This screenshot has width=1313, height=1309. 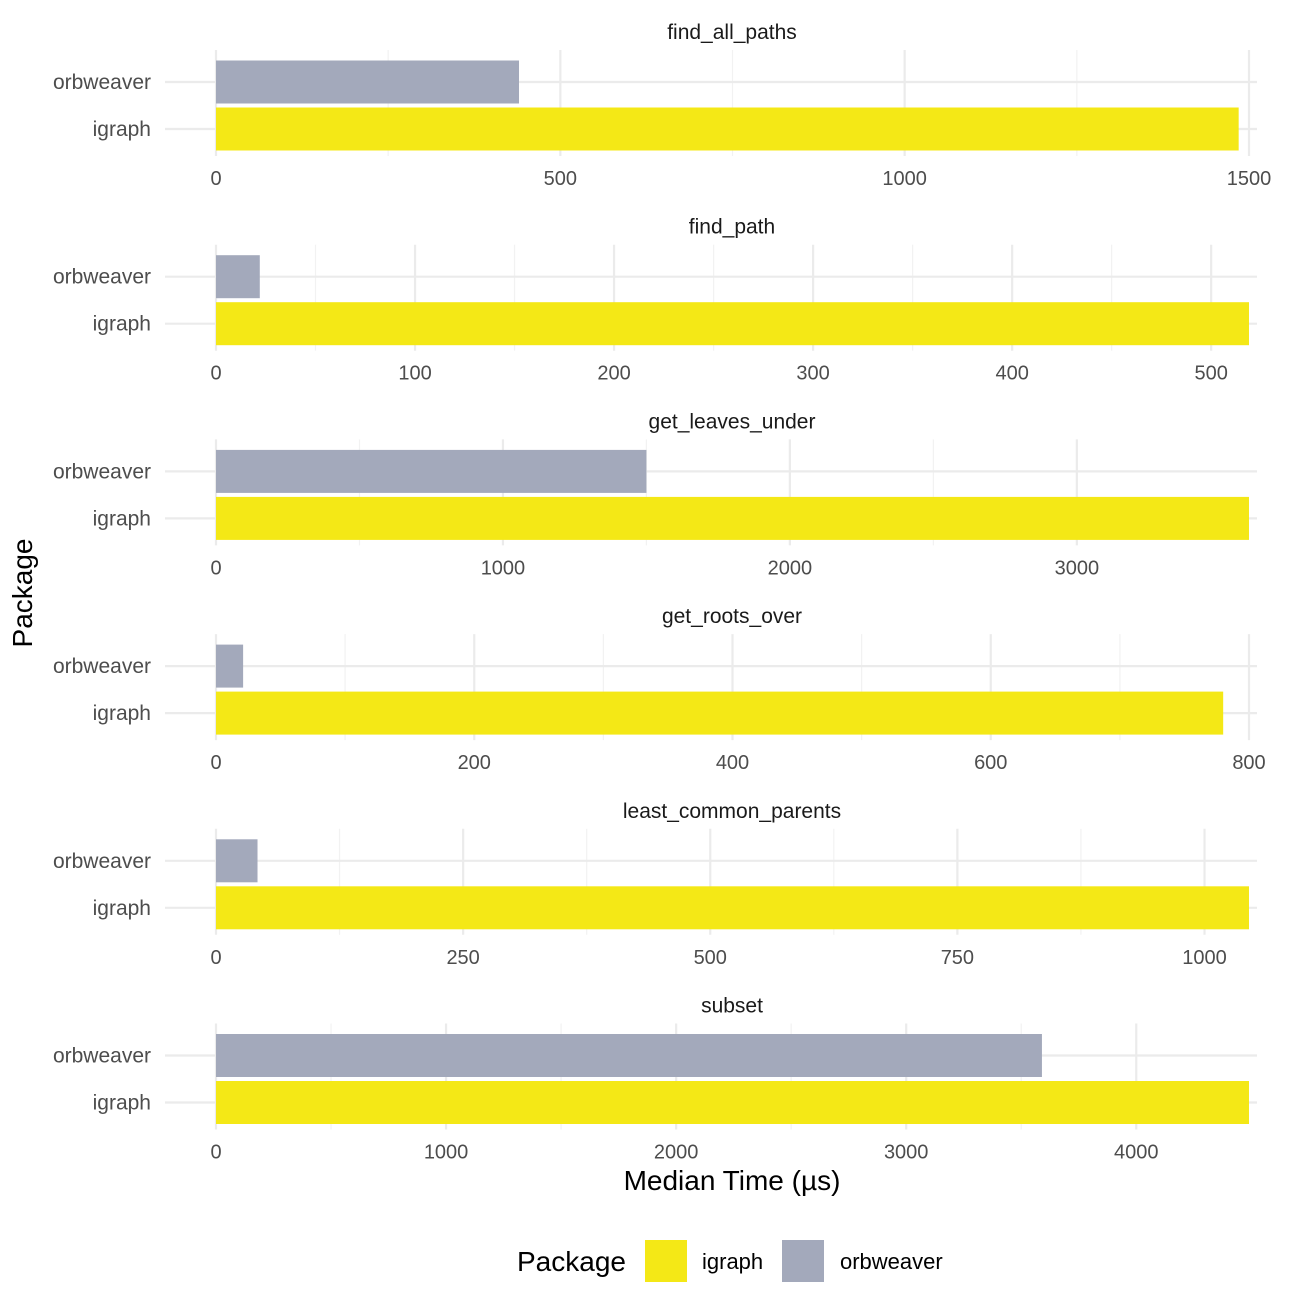 I want to click on panel-find-path: orbweaver igraph 0 100 200 300 400 500 find_path, so click(x=655, y=300).